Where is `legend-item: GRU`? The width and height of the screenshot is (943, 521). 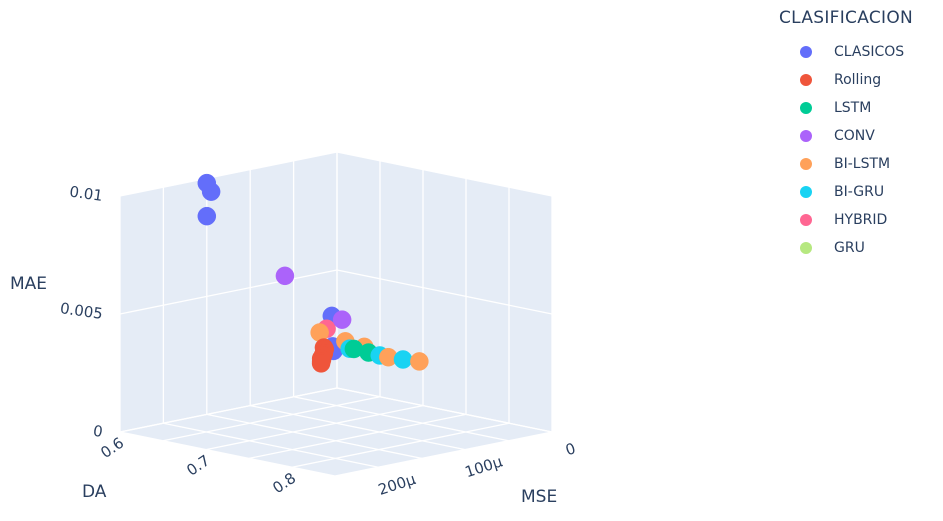 legend-item: GRU is located at coordinates (846, 248).